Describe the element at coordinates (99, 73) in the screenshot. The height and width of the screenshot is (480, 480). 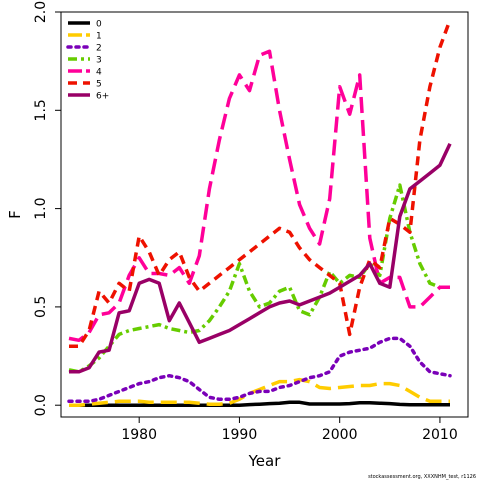
I see `legend-label-4: 4` at that location.